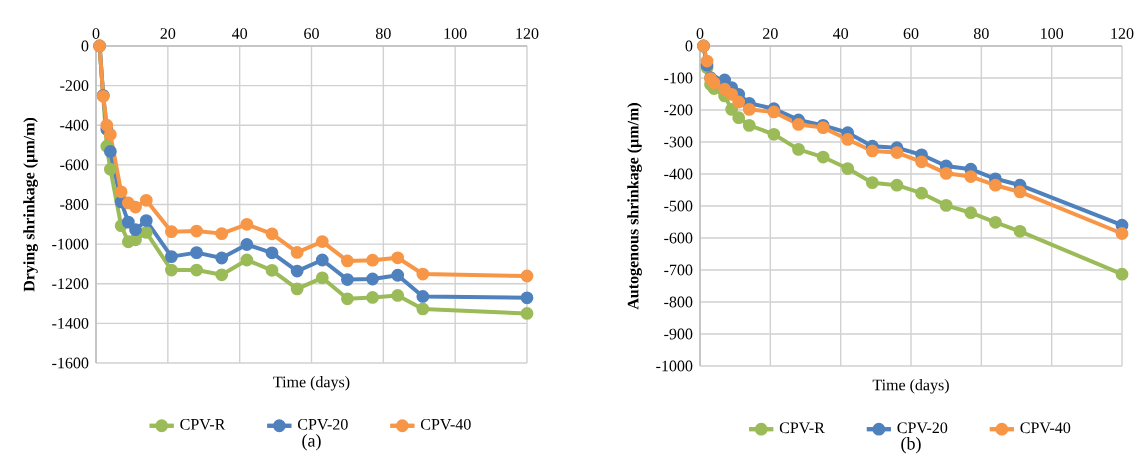  What do you see at coordinates (70, 284) in the screenshot?
I see `y-tick-label: -1200` at bounding box center [70, 284].